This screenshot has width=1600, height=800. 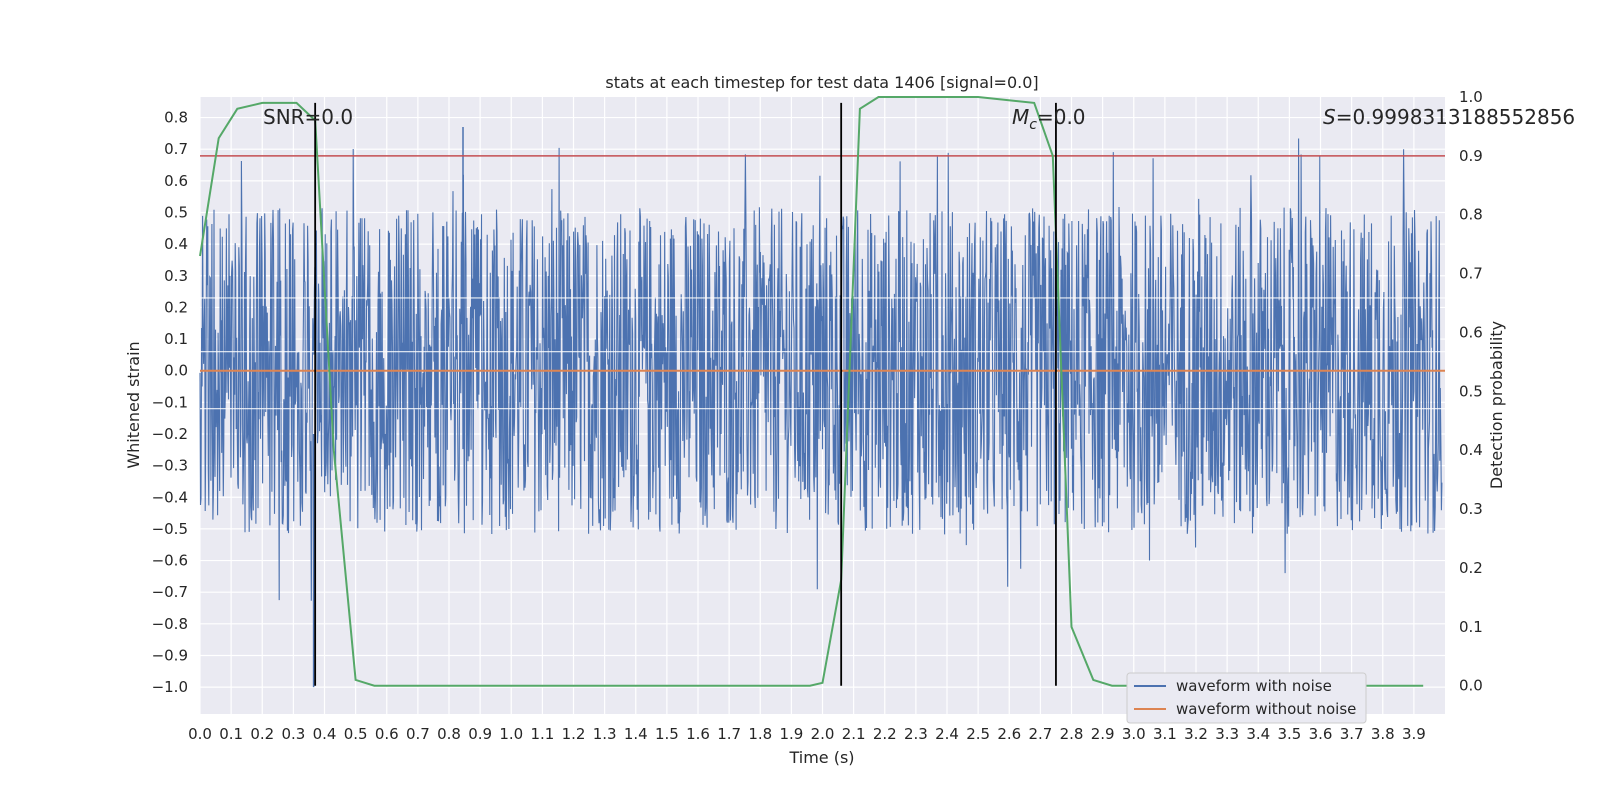 I want to click on x-tick-label: 0.4, so click(x=325, y=734).